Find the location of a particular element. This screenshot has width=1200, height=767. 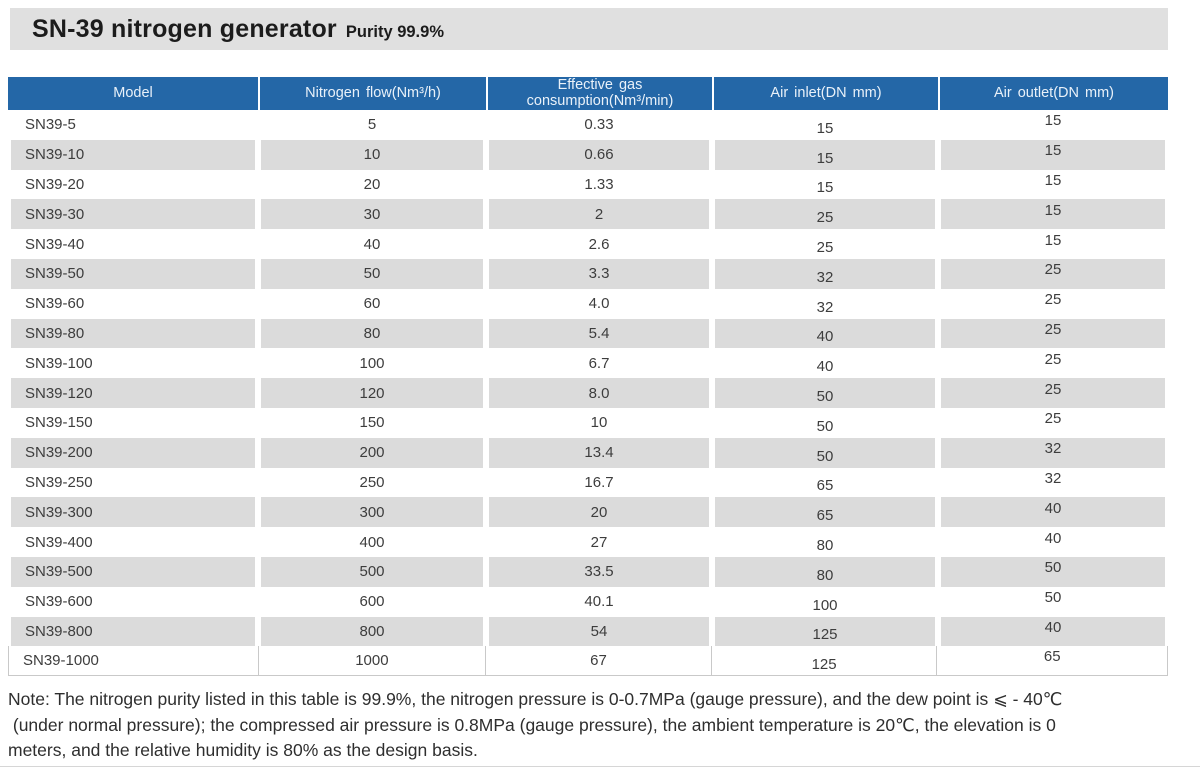

cell-model: SN39-400 is located at coordinates (133, 542).